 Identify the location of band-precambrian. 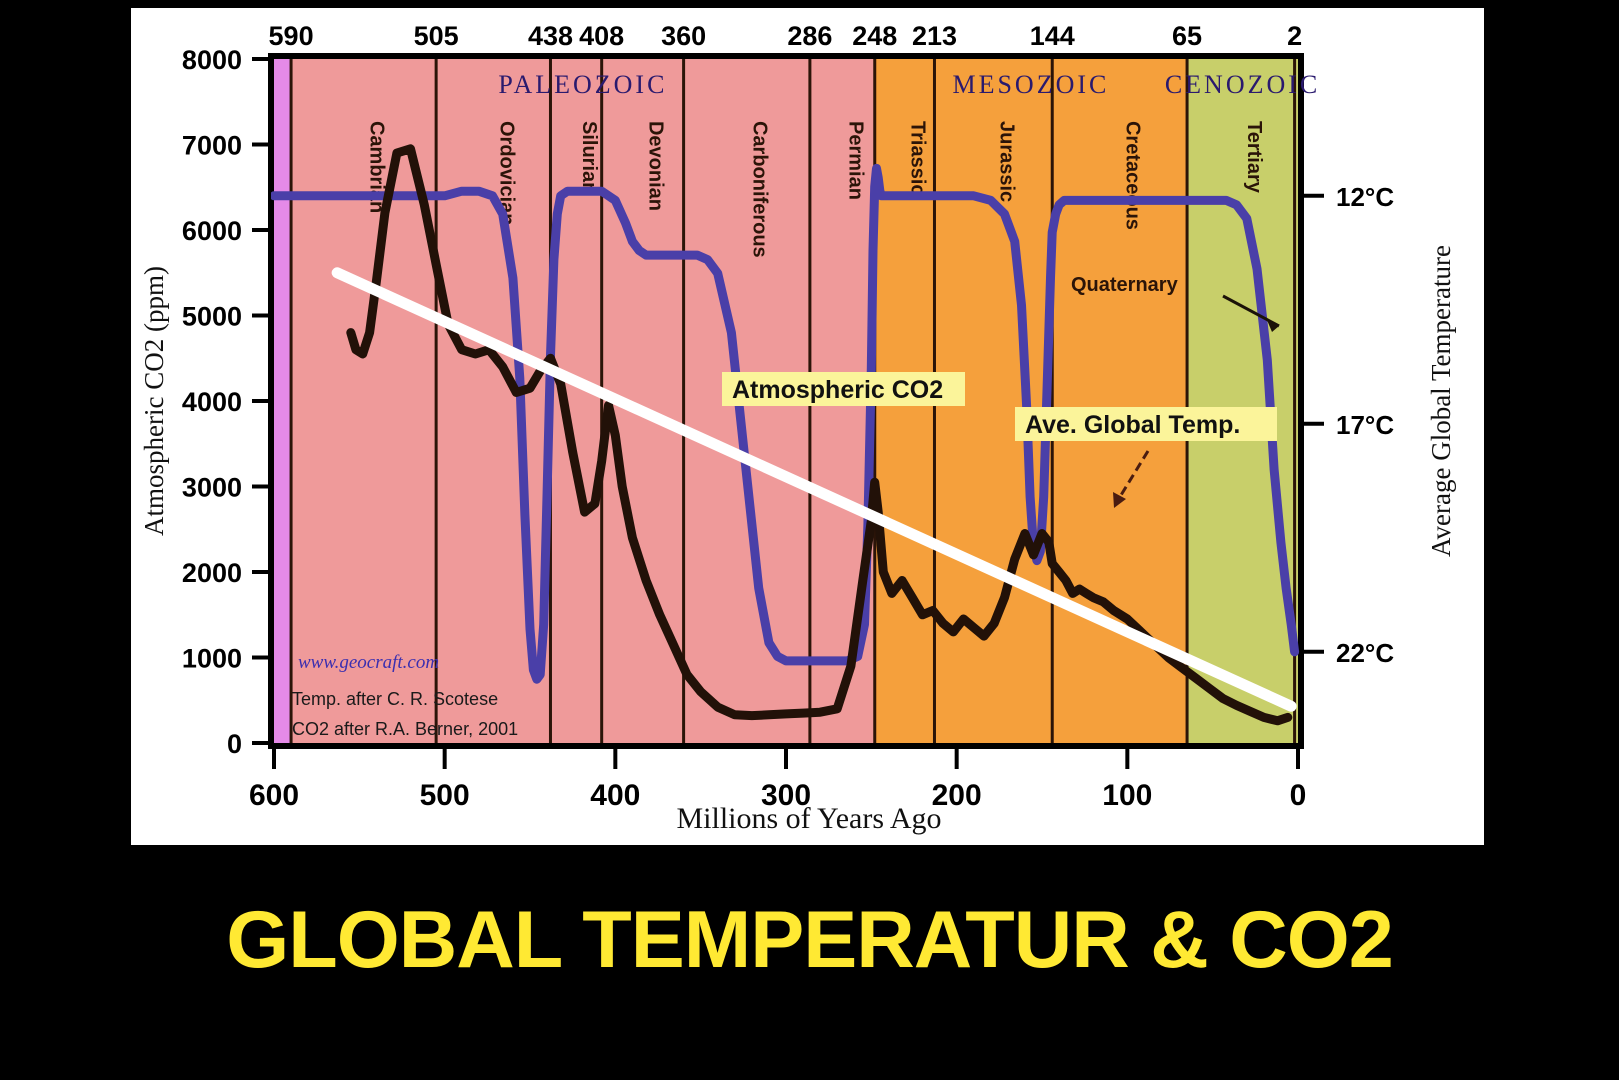
(283, 401).